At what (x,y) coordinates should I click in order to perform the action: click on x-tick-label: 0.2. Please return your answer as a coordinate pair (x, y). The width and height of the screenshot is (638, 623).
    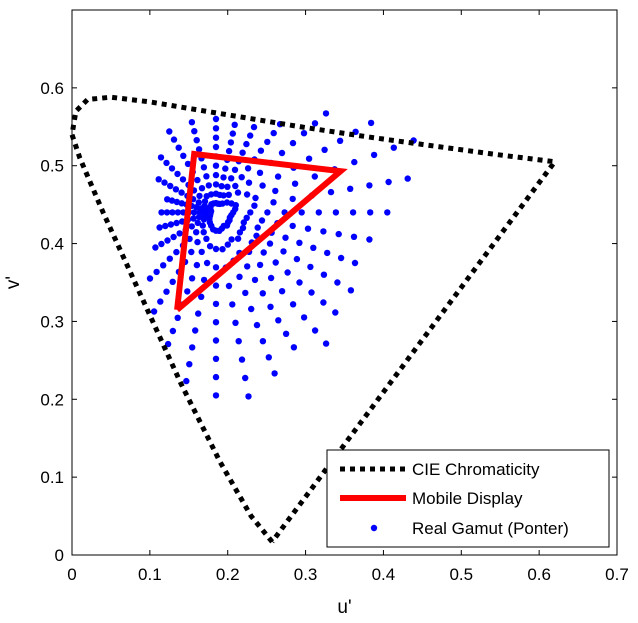
    Looking at the image, I should click on (228, 574).